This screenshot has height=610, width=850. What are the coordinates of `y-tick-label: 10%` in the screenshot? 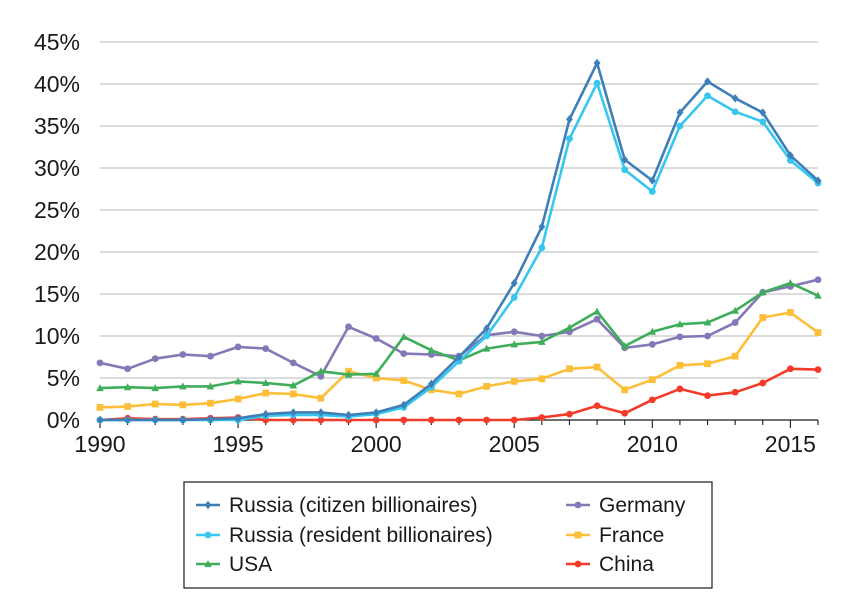 It's located at (57, 336).